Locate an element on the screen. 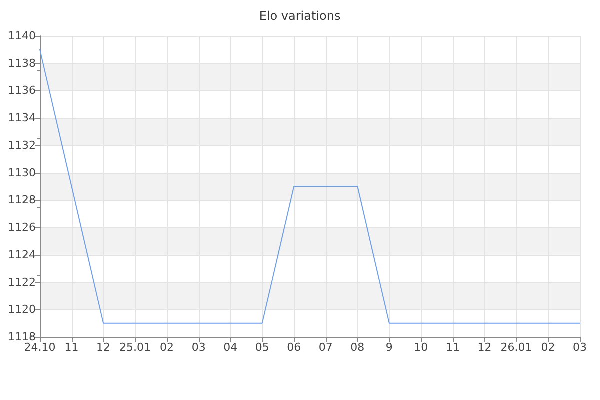 This screenshot has height=400, width=600. x-tick-label: 10 is located at coordinates (421, 347).